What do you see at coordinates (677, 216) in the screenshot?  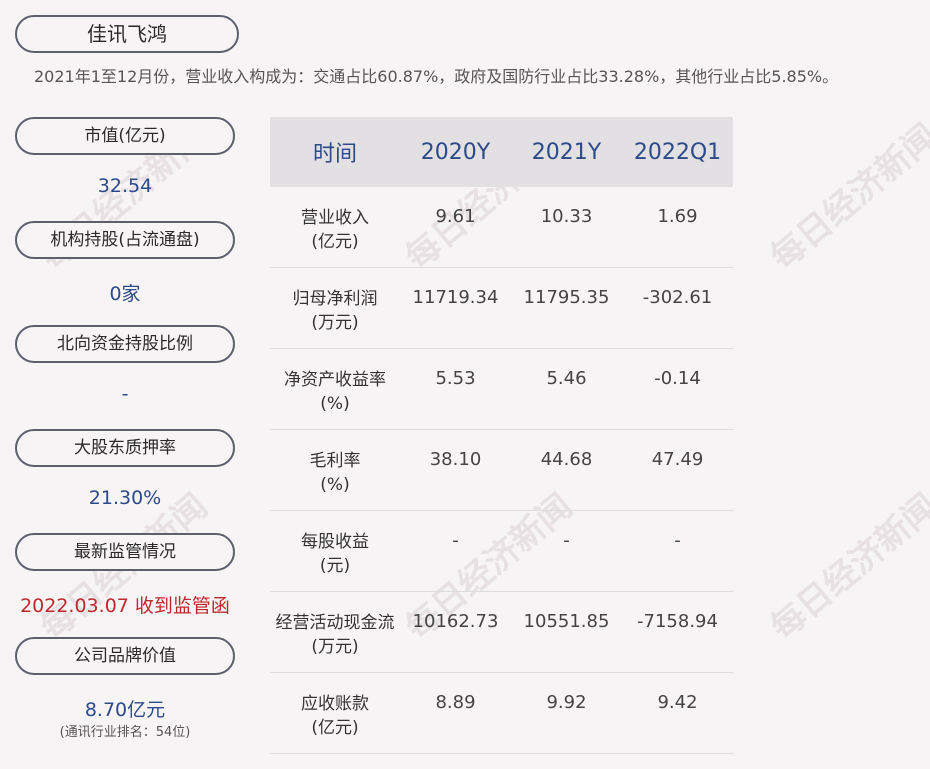 I see `value-cell: 1.69` at bounding box center [677, 216].